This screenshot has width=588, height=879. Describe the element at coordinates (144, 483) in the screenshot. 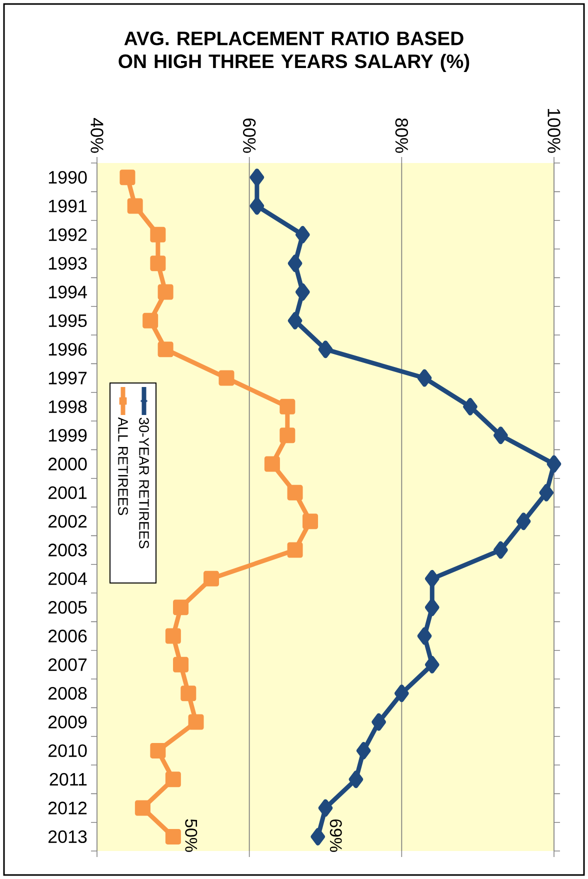

I see `legend-label: 30-YEAR RETIREES` at that location.